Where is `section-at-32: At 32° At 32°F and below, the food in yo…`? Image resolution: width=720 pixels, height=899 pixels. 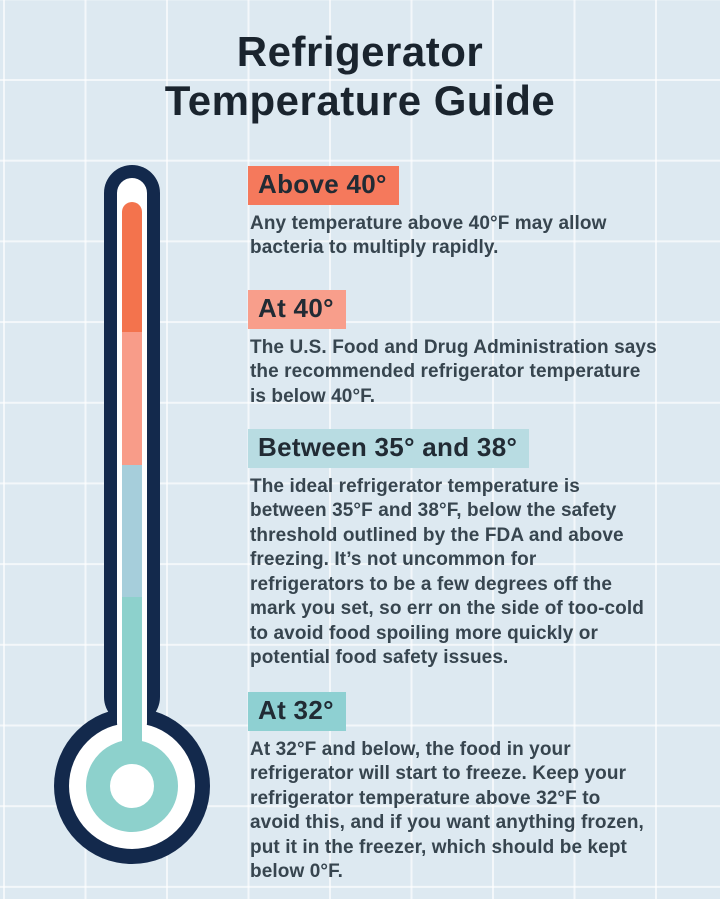
section-at-32: At 32° At 32°F and below, the food in yo… is located at coordinates (483, 788).